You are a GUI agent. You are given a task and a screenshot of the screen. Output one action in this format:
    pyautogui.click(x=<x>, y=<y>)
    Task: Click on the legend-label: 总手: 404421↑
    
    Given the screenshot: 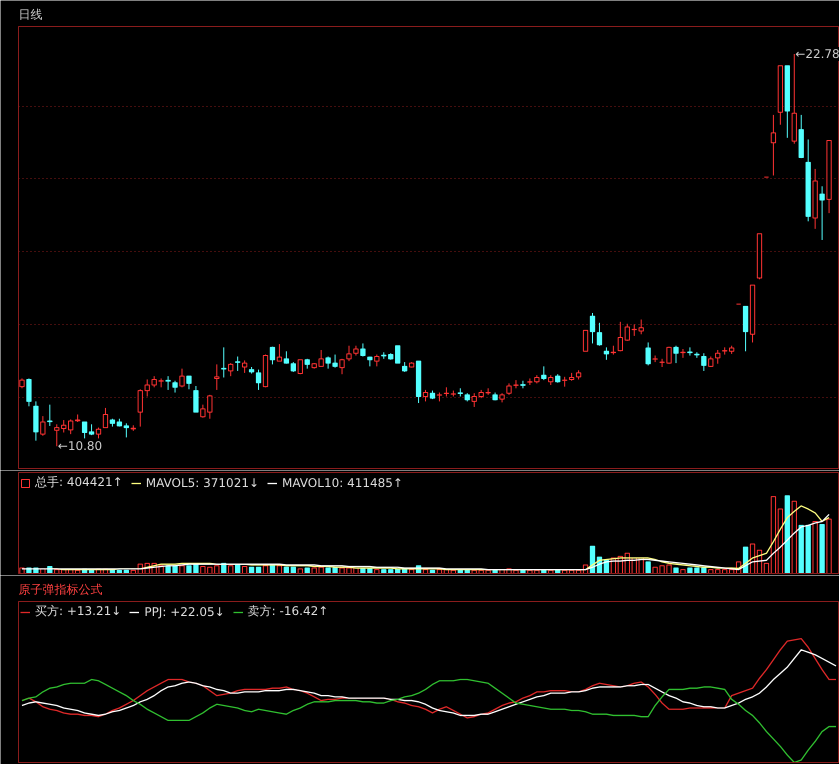 What is the action you would take?
    pyautogui.click(x=79, y=482)
    